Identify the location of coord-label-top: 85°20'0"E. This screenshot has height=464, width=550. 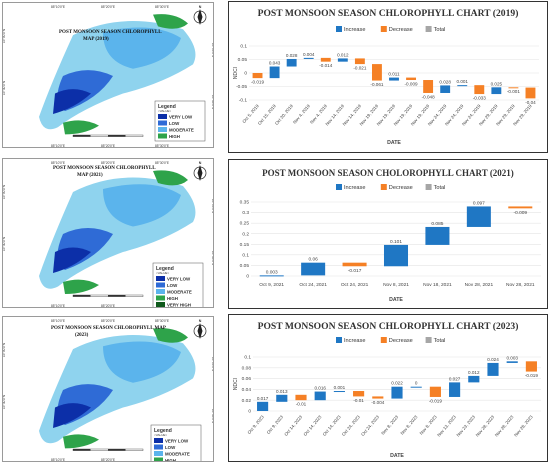
(108, 163).